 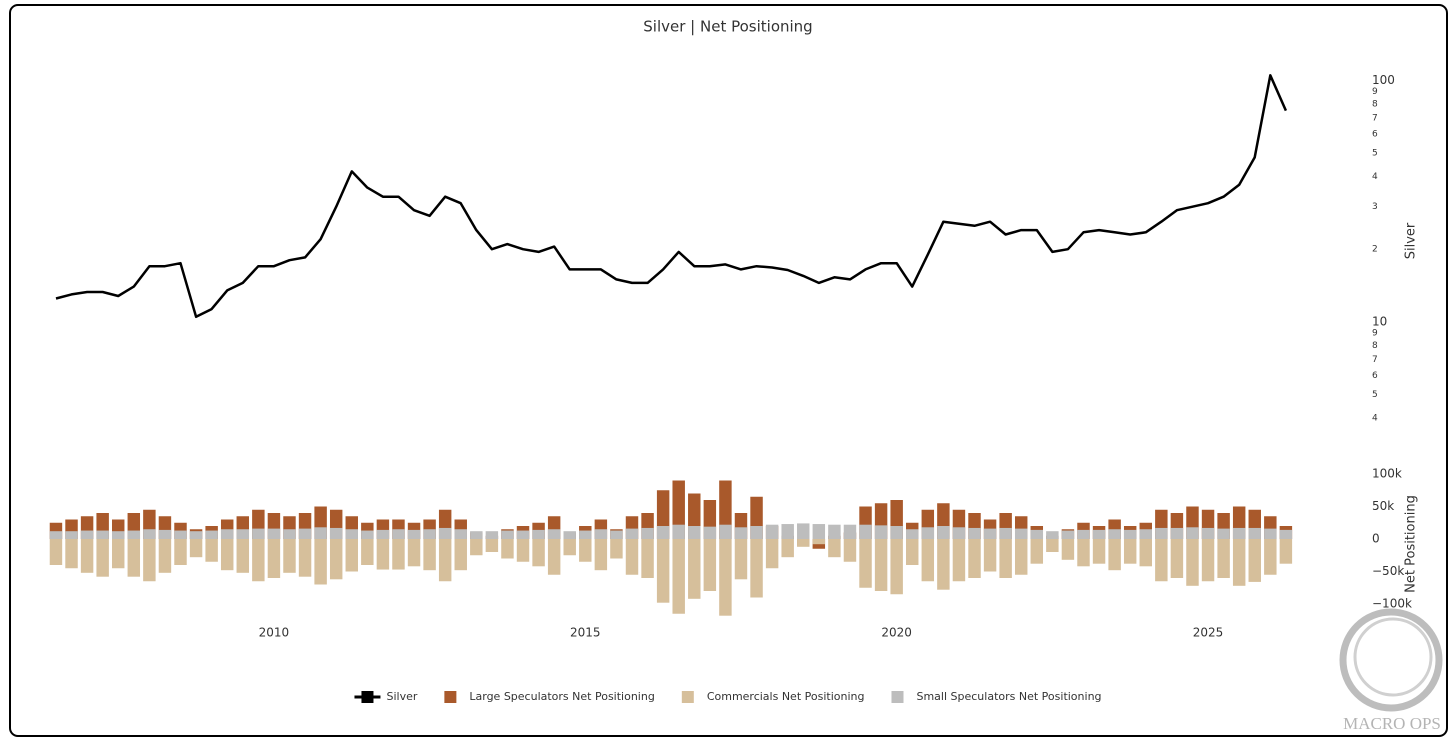 What do you see at coordinates (1375, 333) in the screenshot?
I see `y-tick-label: 9` at bounding box center [1375, 333].